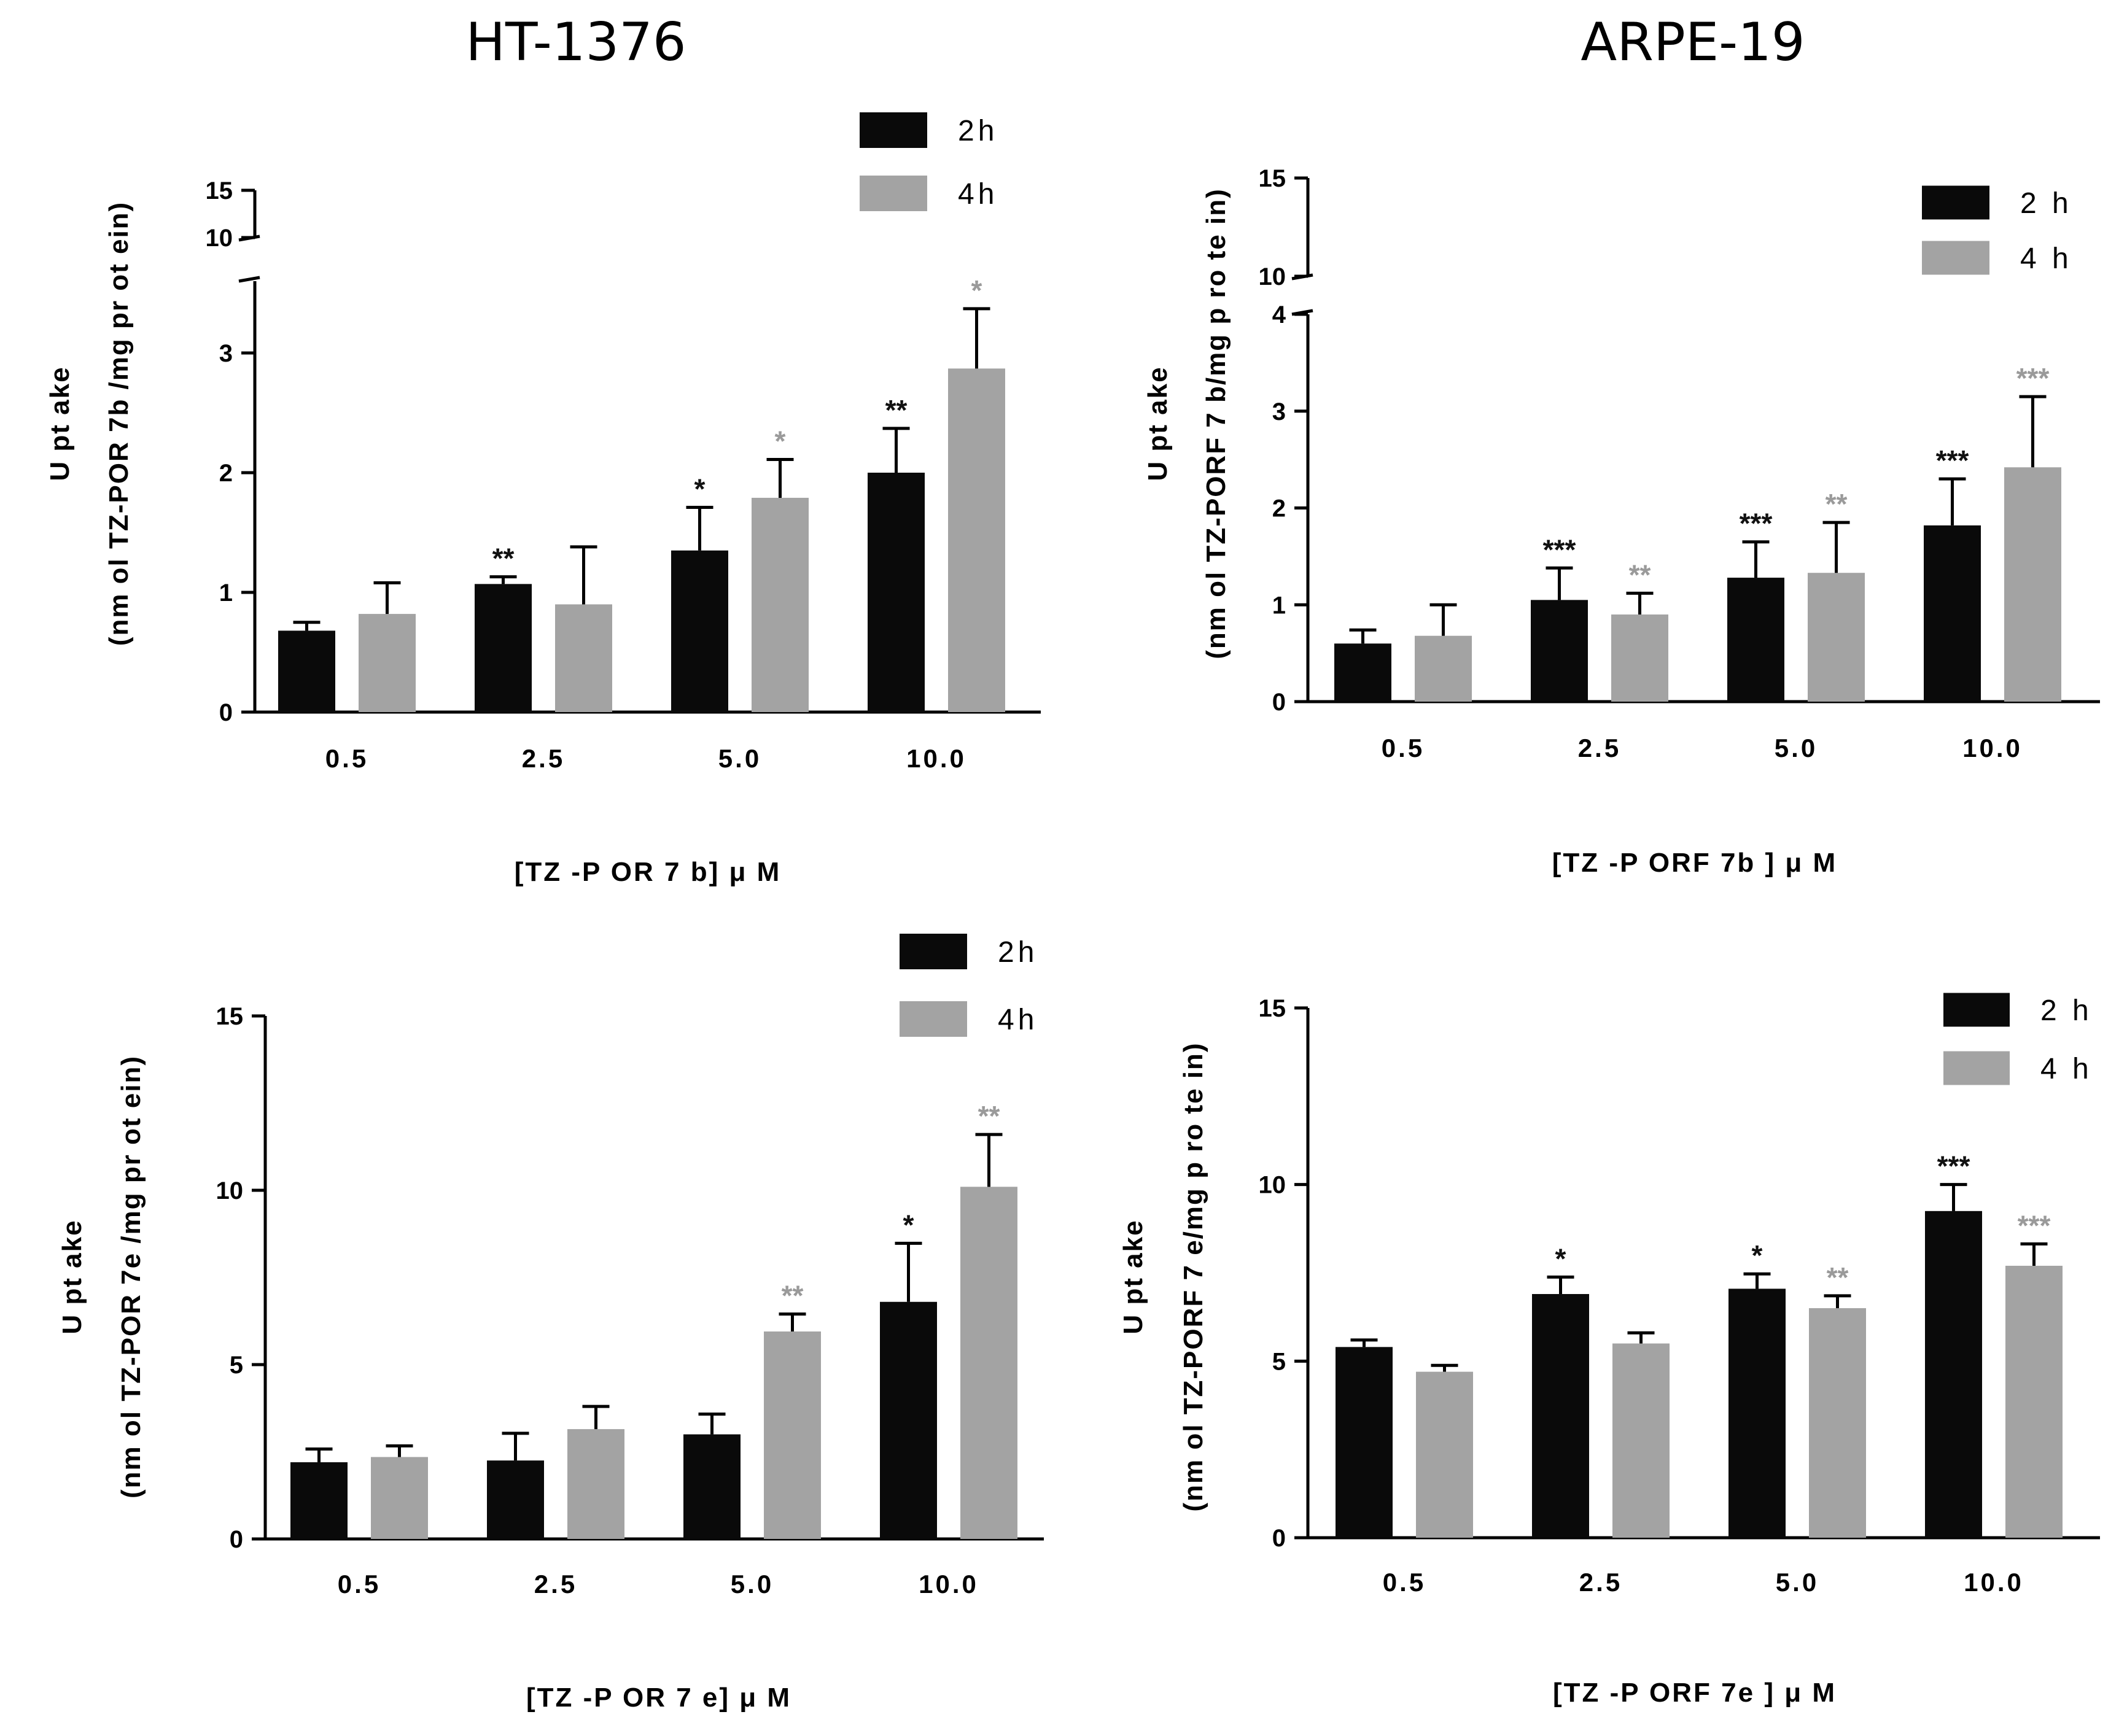 The width and height of the screenshot is (2127, 1736). What do you see at coordinates (101, 1277) in the screenshot?
I see `y-axis-label: U pt ake (nm ol TZ-POR 7e /mg pr ot ein)` at bounding box center [101, 1277].